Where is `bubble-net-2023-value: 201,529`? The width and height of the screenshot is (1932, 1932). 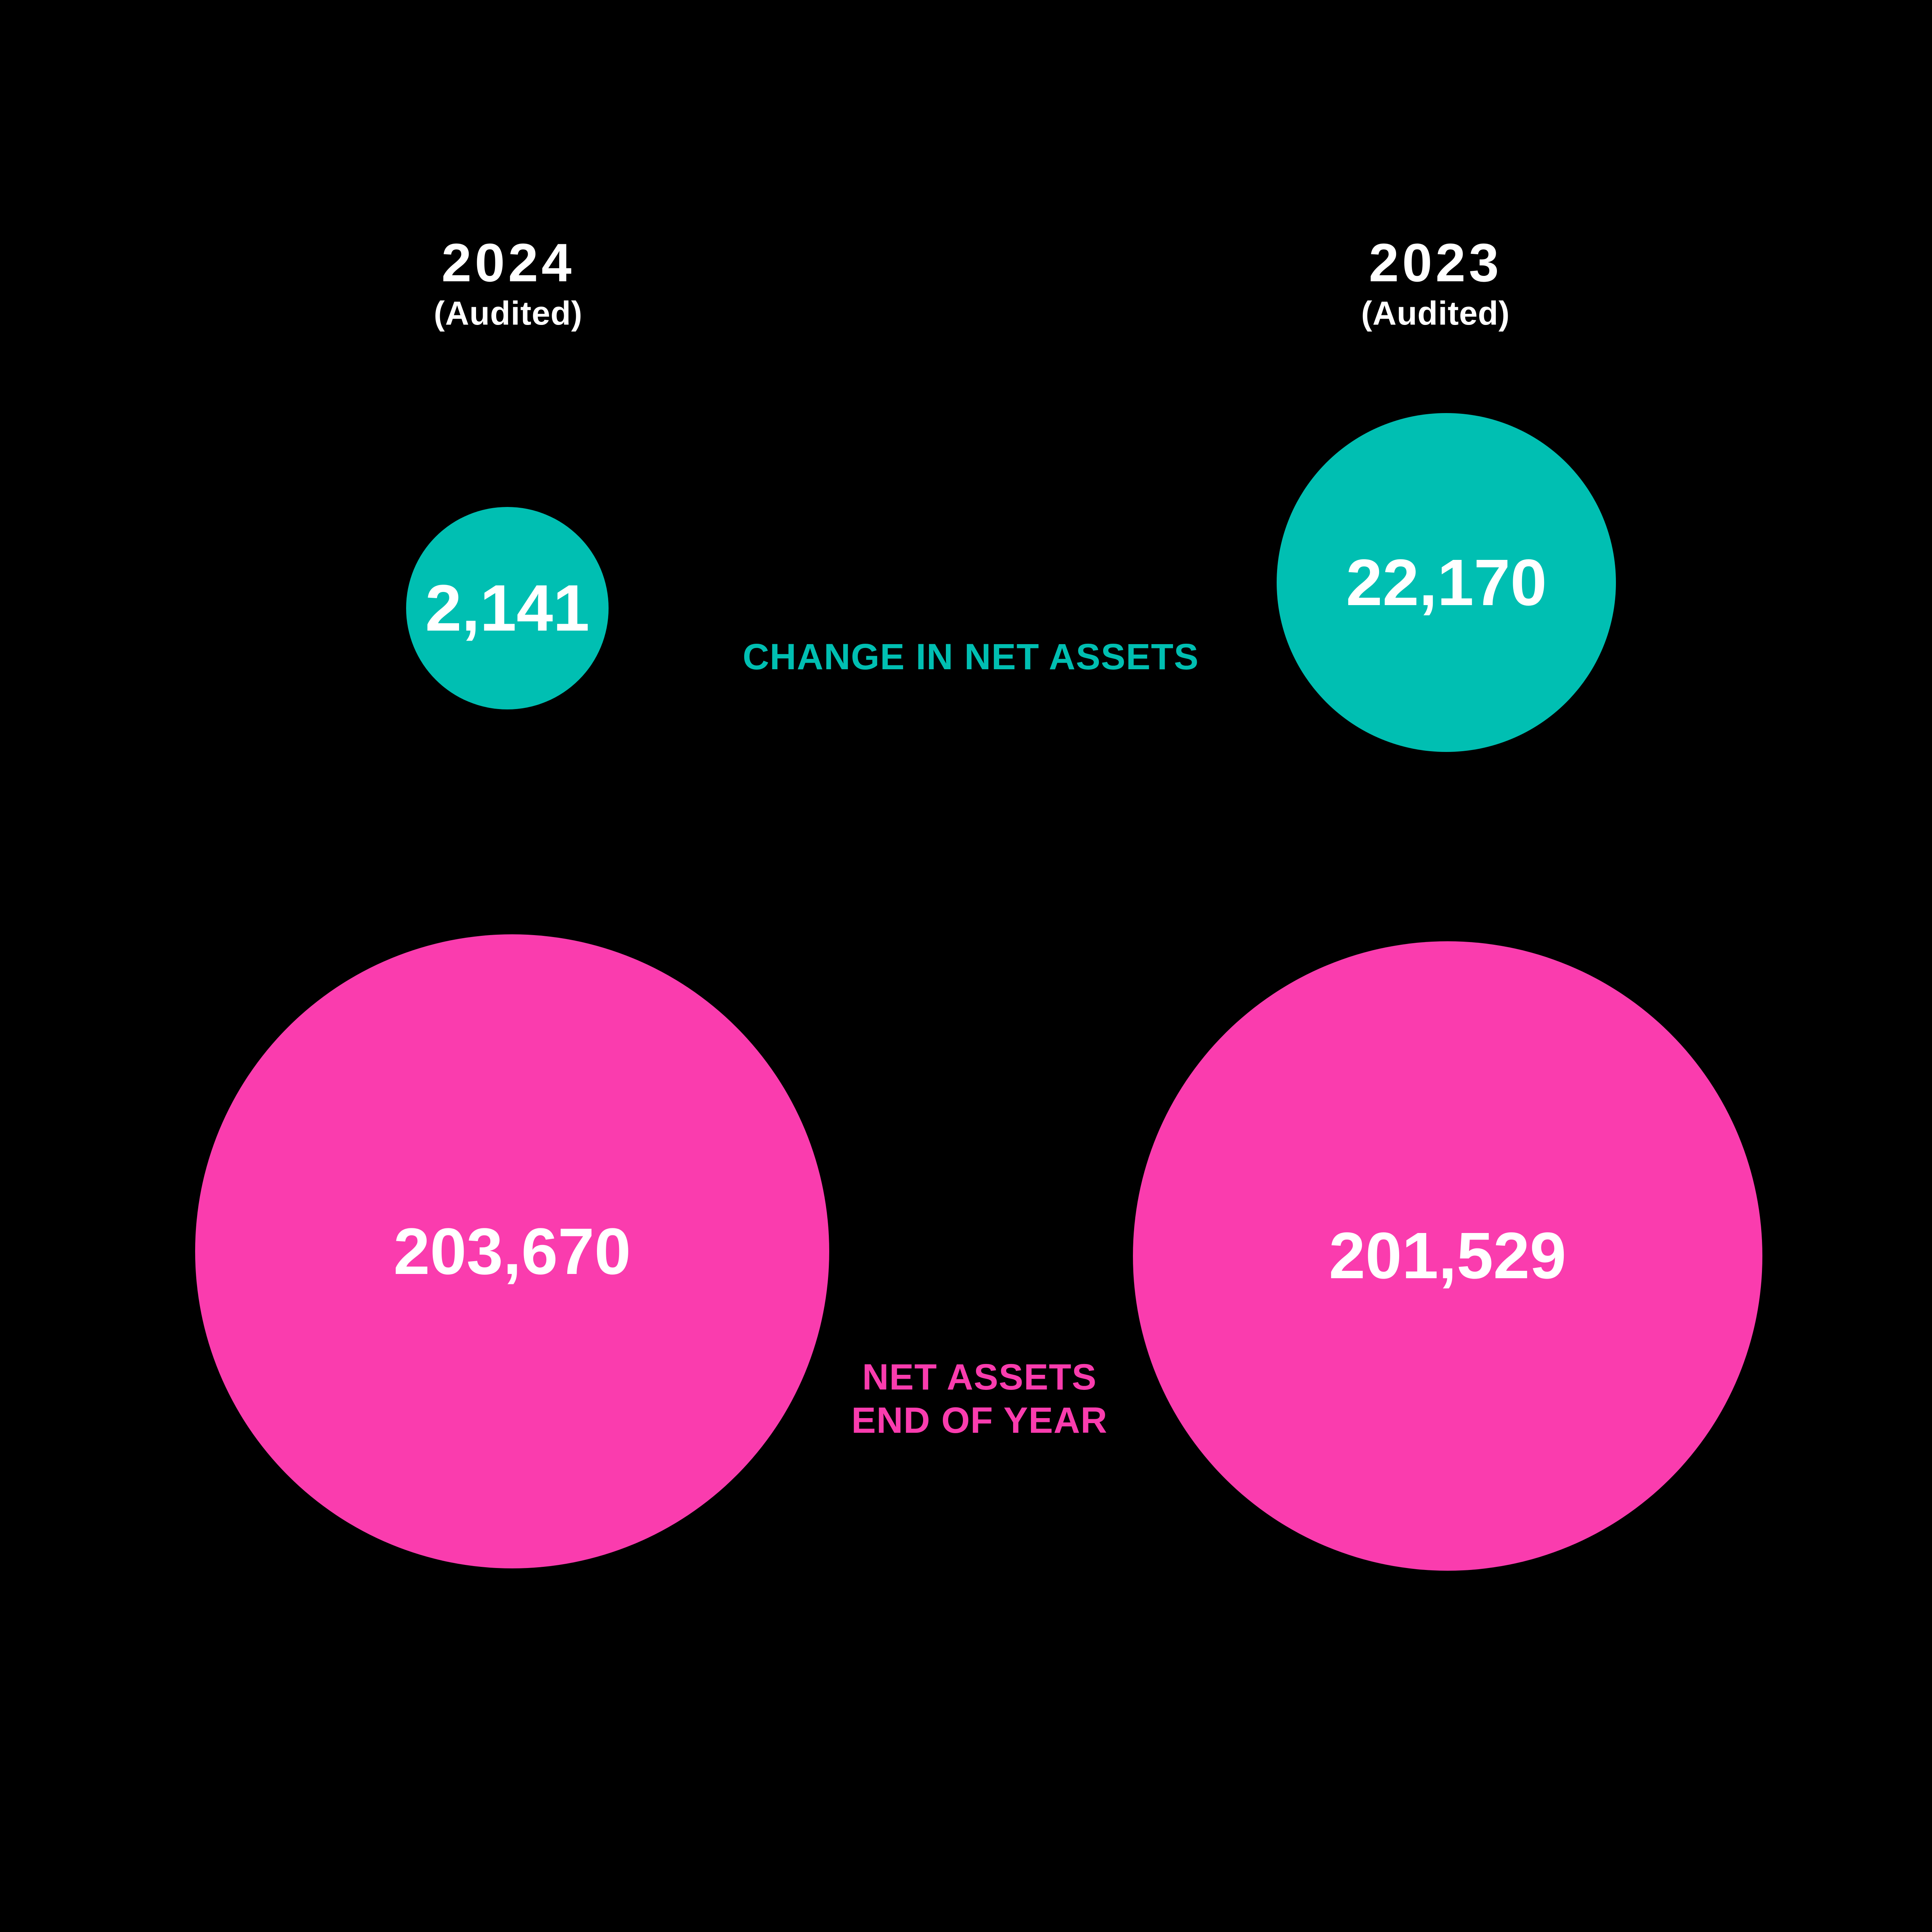 bubble-net-2023-value: 201,529 is located at coordinates (1447, 1256).